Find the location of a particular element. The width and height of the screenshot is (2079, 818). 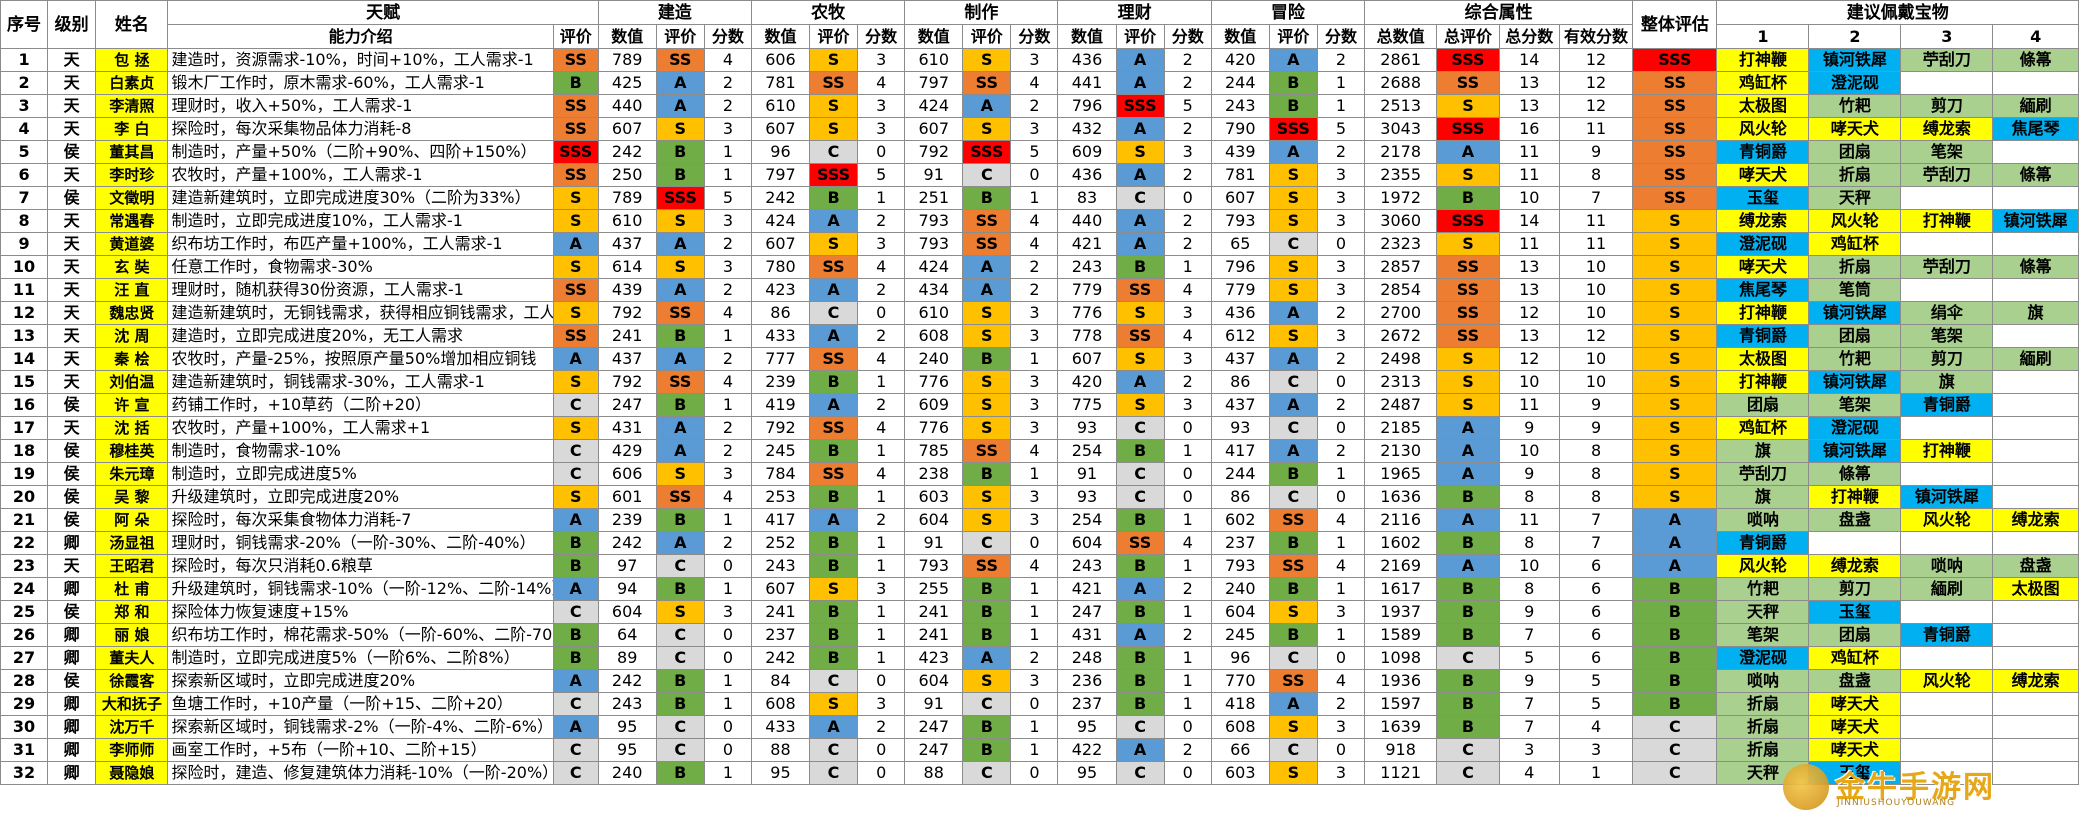

row-name: 刘伯温 is located at coordinates (132, 382).